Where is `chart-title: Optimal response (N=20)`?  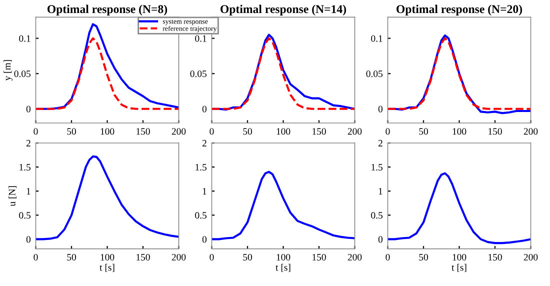
chart-title: Optimal response (N=20) is located at coordinates (459, 10).